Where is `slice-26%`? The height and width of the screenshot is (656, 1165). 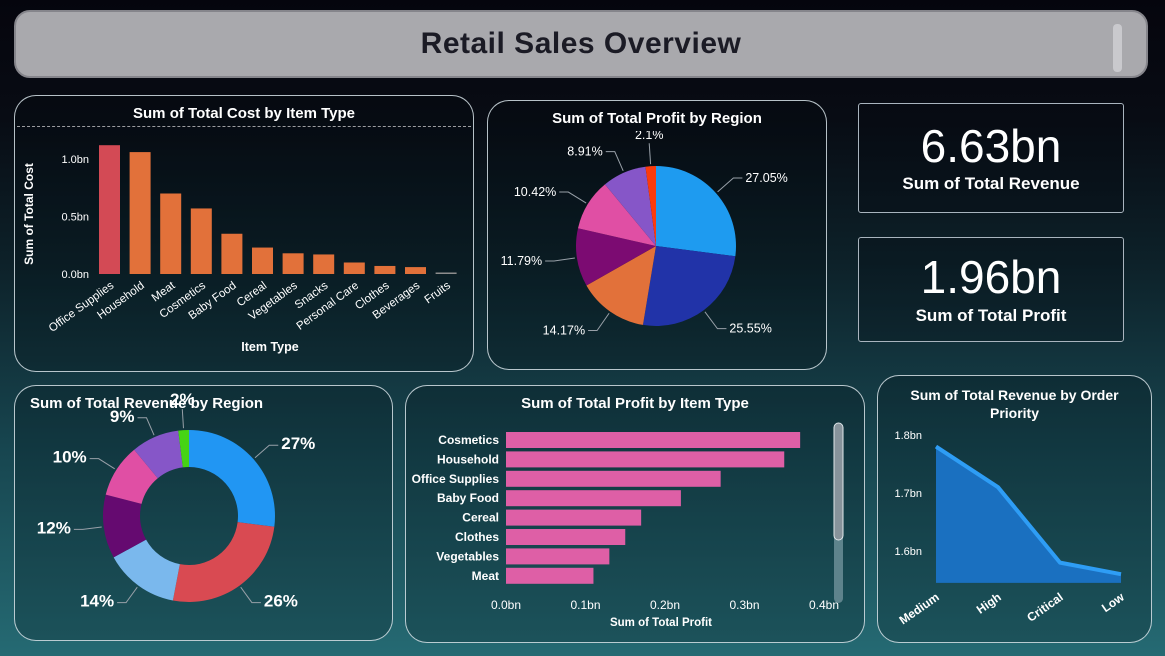
slice-26% is located at coordinates (223, 562).